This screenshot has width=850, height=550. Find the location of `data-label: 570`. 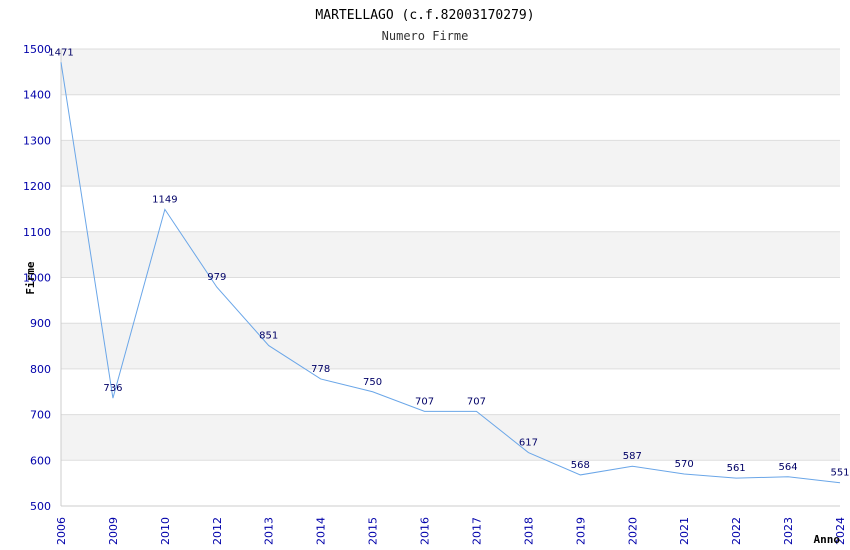

data-label: 570 is located at coordinates (684, 464).